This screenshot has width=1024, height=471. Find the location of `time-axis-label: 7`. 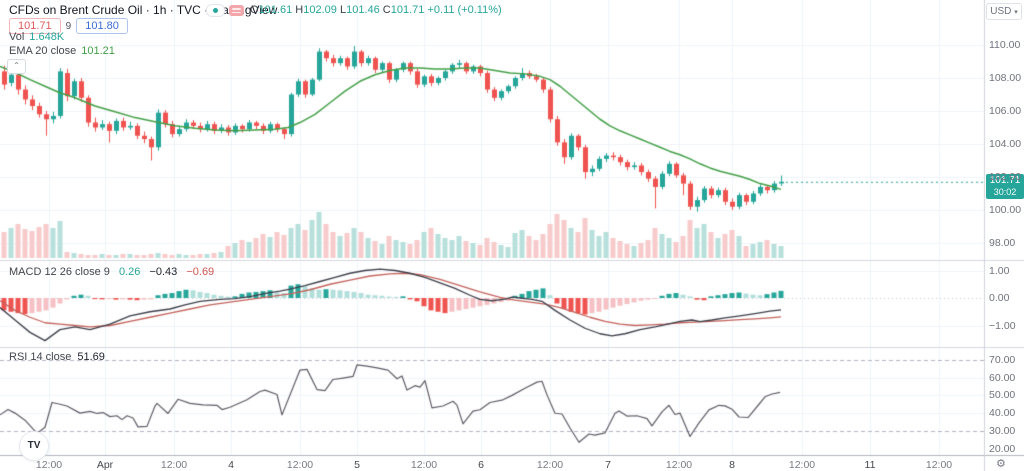

time-axis-label: 7 is located at coordinates (608, 465).